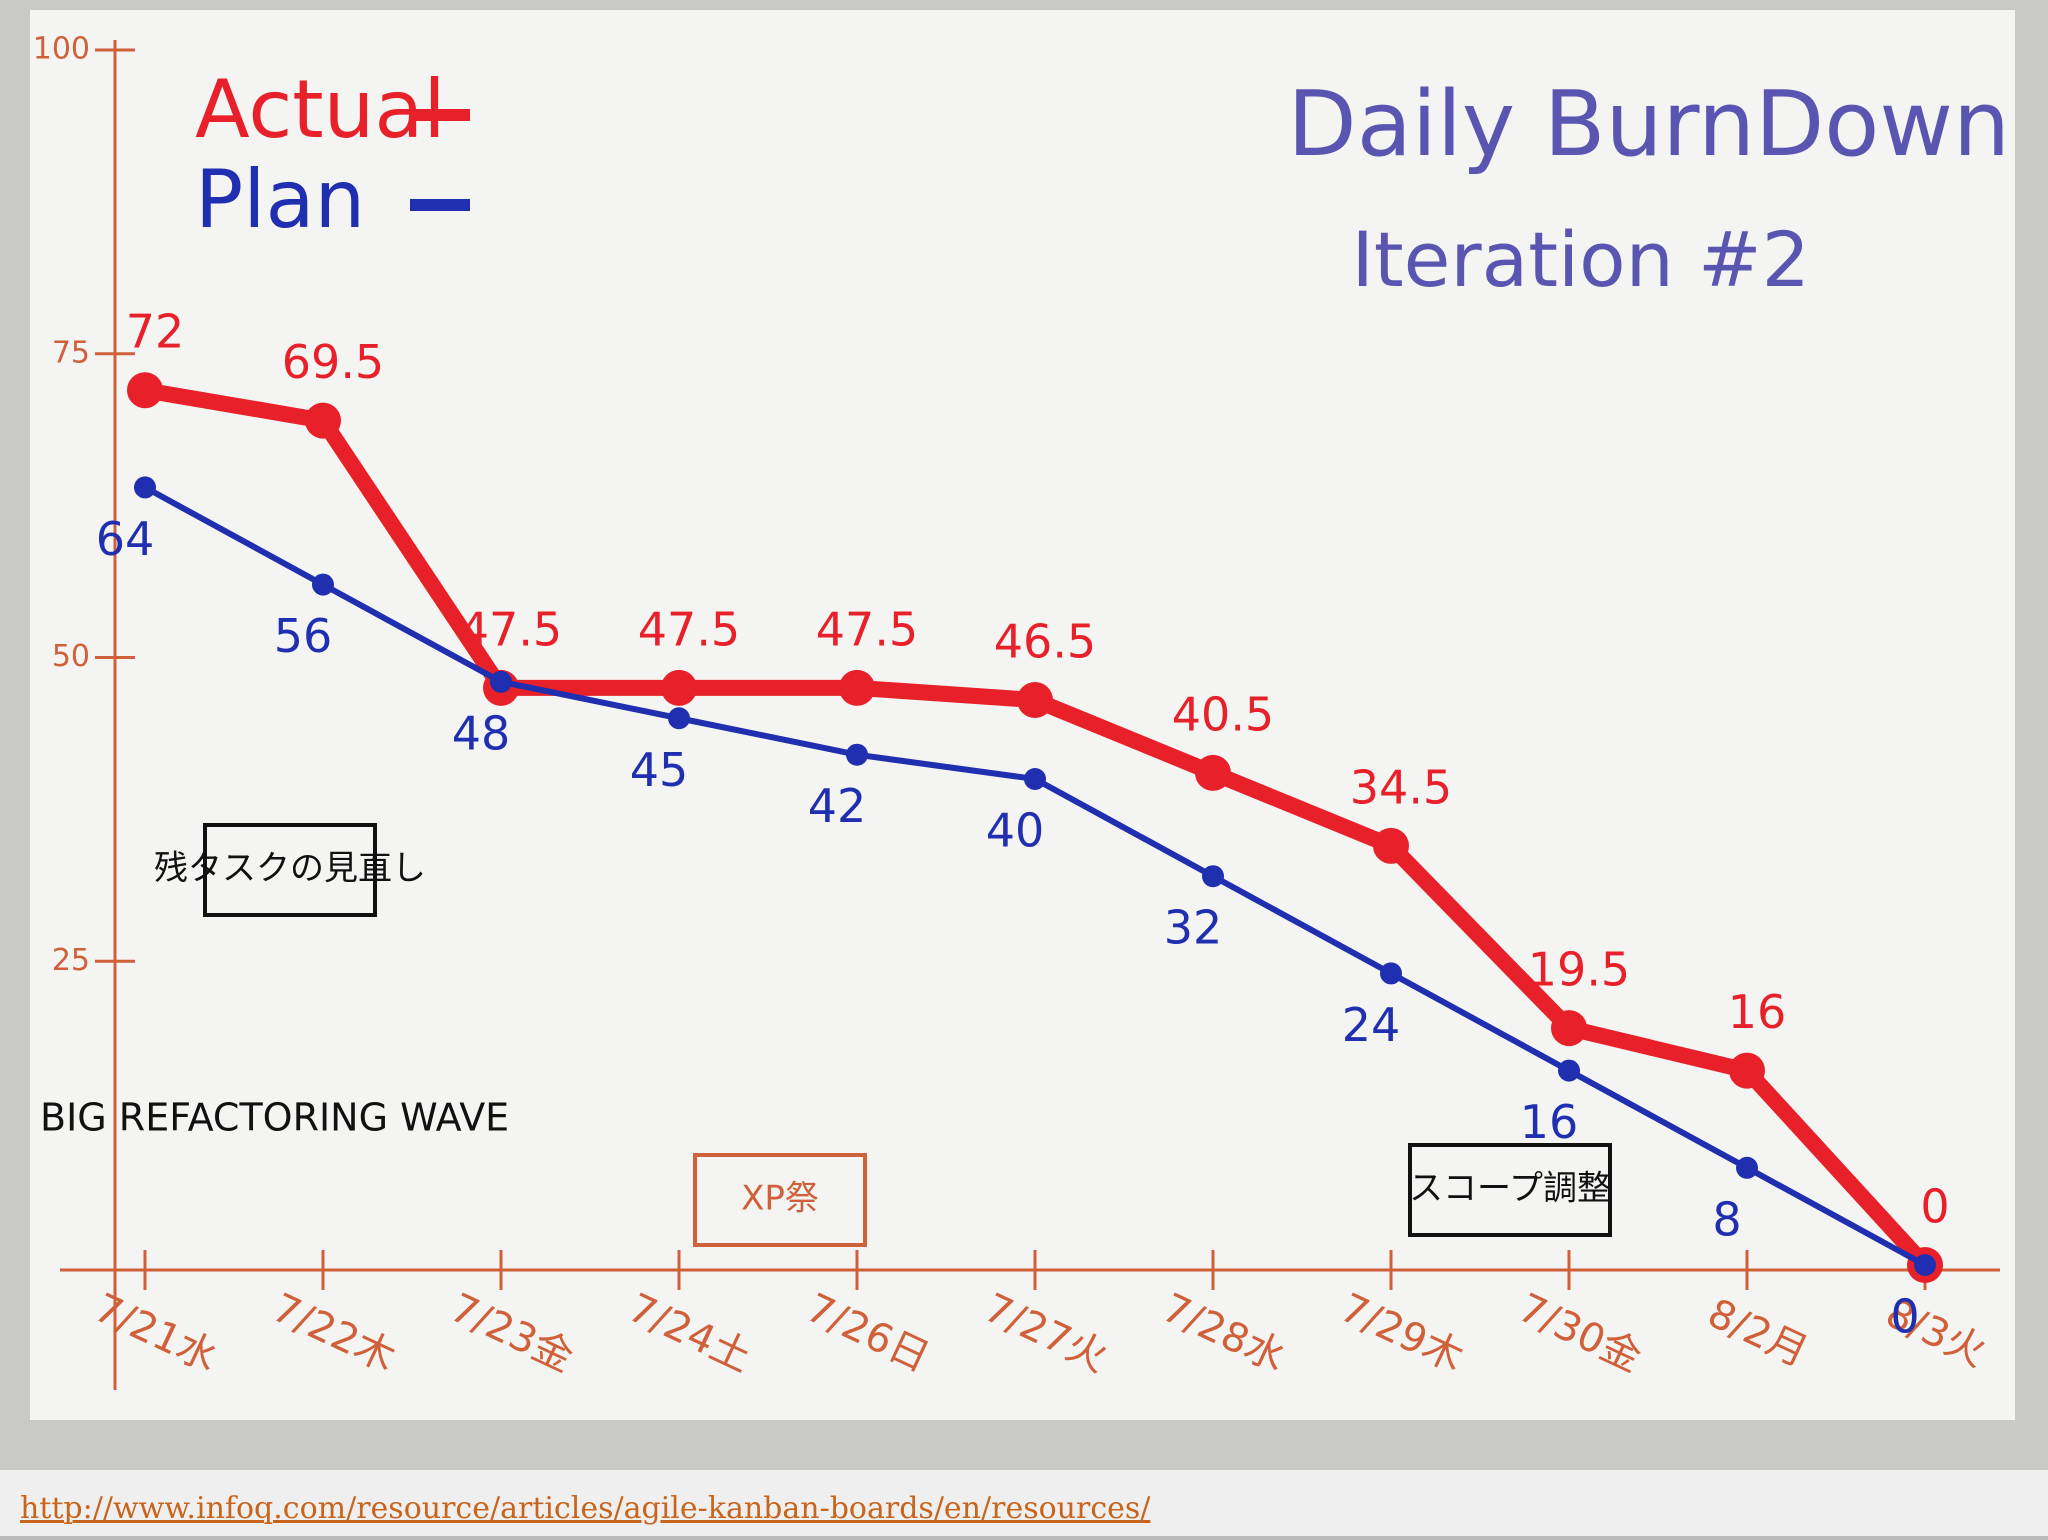 The image size is (2048, 1540). What do you see at coordinates (1579, 970) in the screenshot?
I see `data-label: 19.5` at bounding box center [1579, 970].